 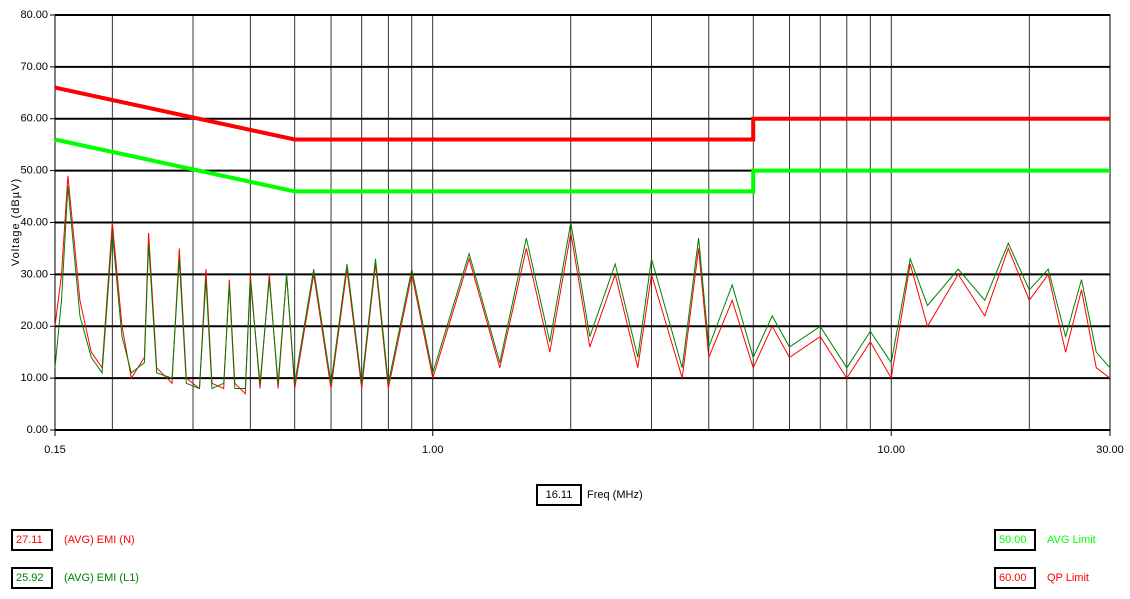 What do you see at coordinates (34, 171) in the screenshot?
I see `y-tick-label: 50.00` at bounding box center [34, 171].